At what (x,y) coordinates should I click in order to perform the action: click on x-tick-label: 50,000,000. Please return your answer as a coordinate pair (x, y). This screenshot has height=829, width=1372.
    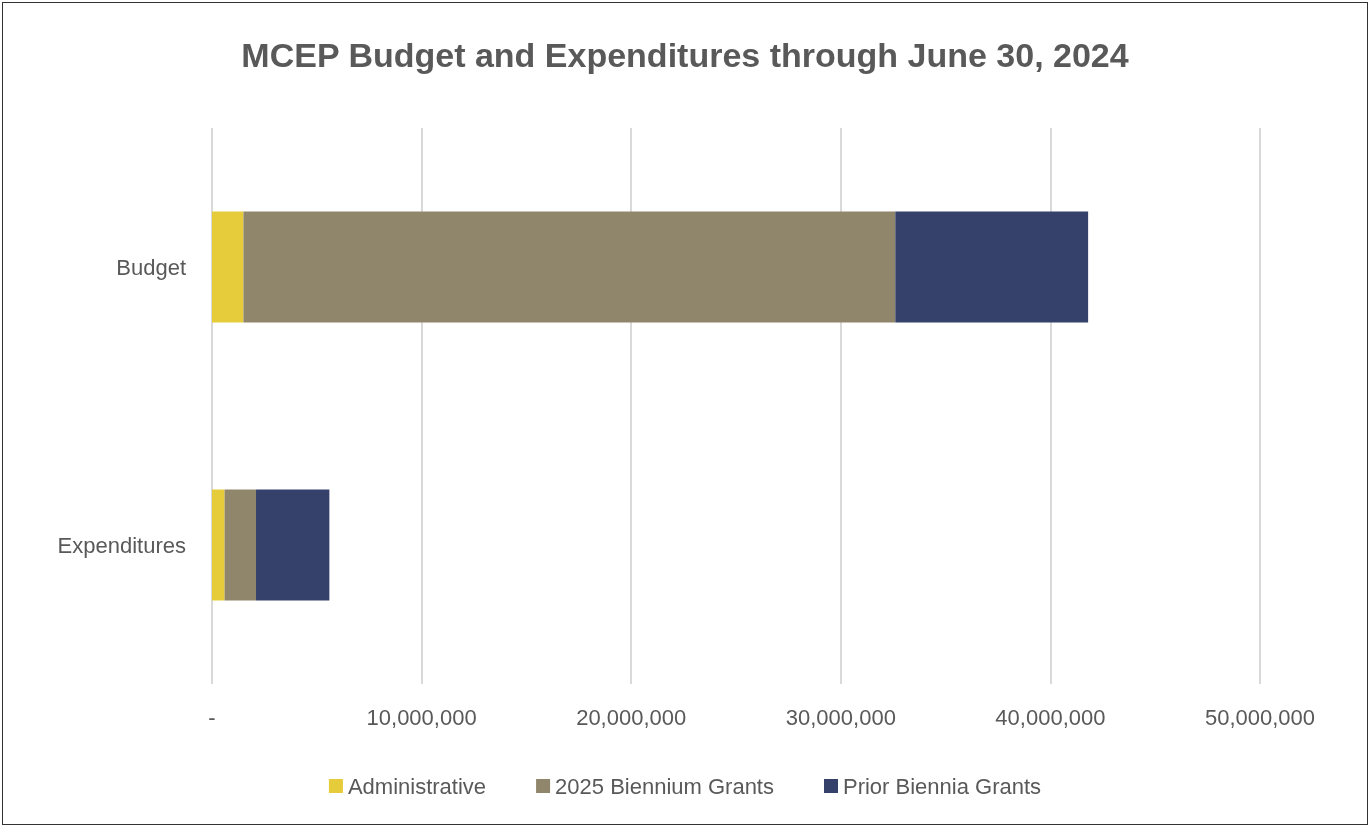
    Looking at the image, I should click on (1260, 717).